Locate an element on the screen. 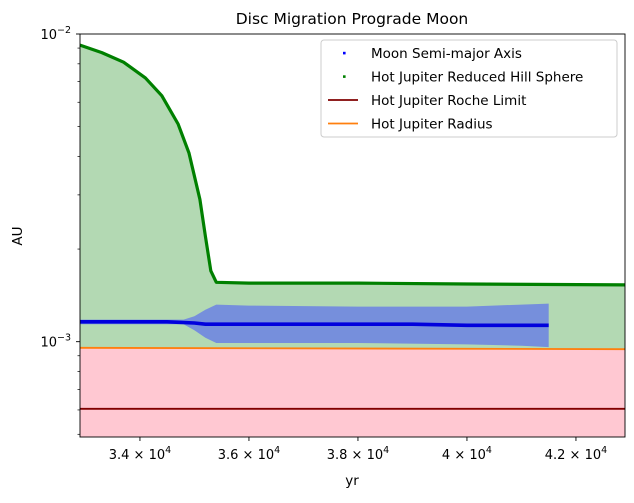  x-axis-label: yr is located at coordinates (352, 481).